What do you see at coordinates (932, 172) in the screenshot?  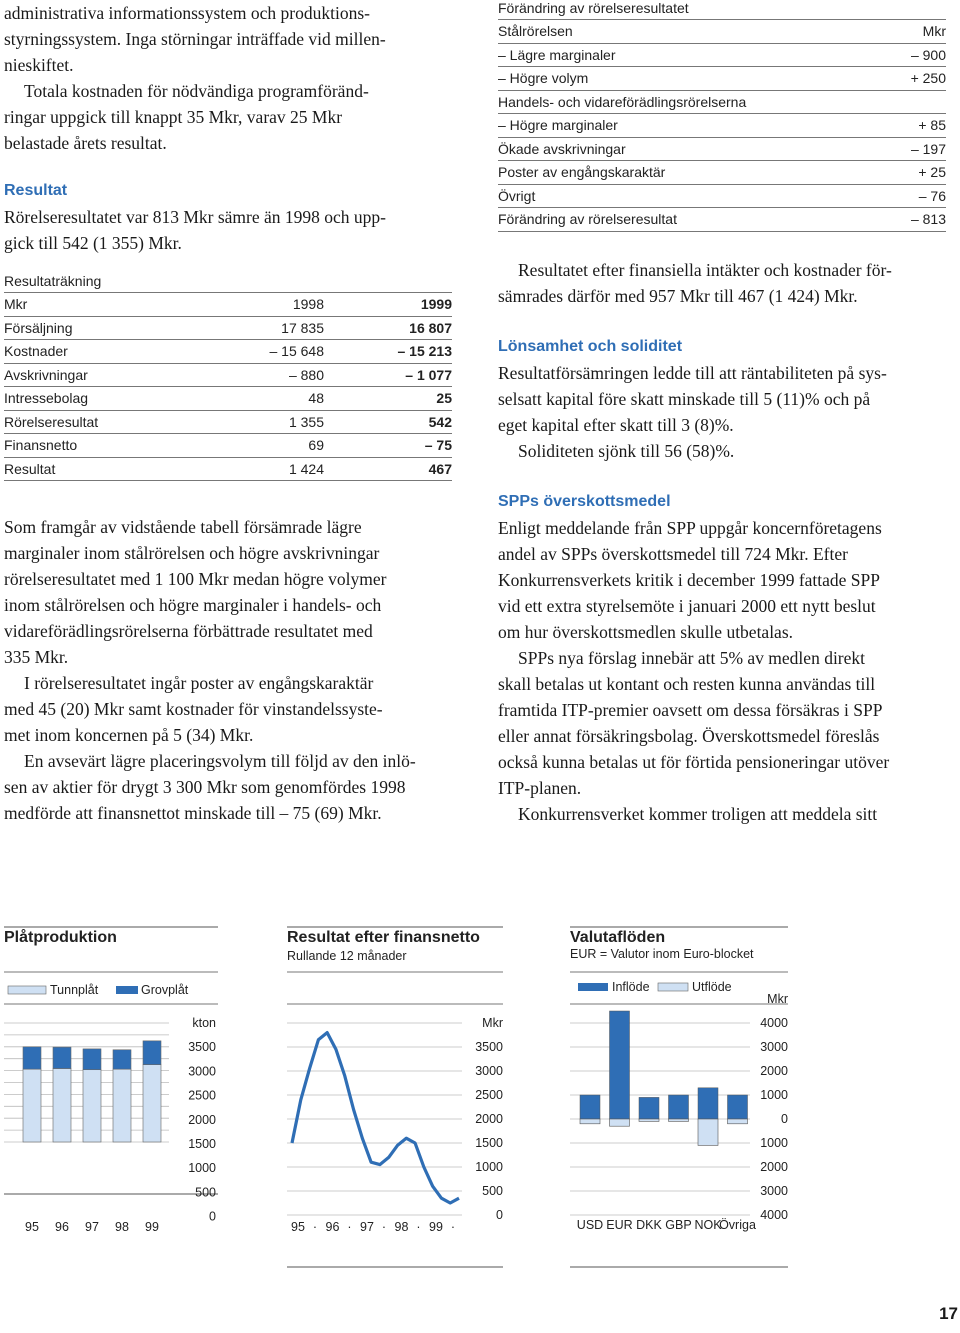 I see `table-cell: + 25` at bounding box center [932, 172].